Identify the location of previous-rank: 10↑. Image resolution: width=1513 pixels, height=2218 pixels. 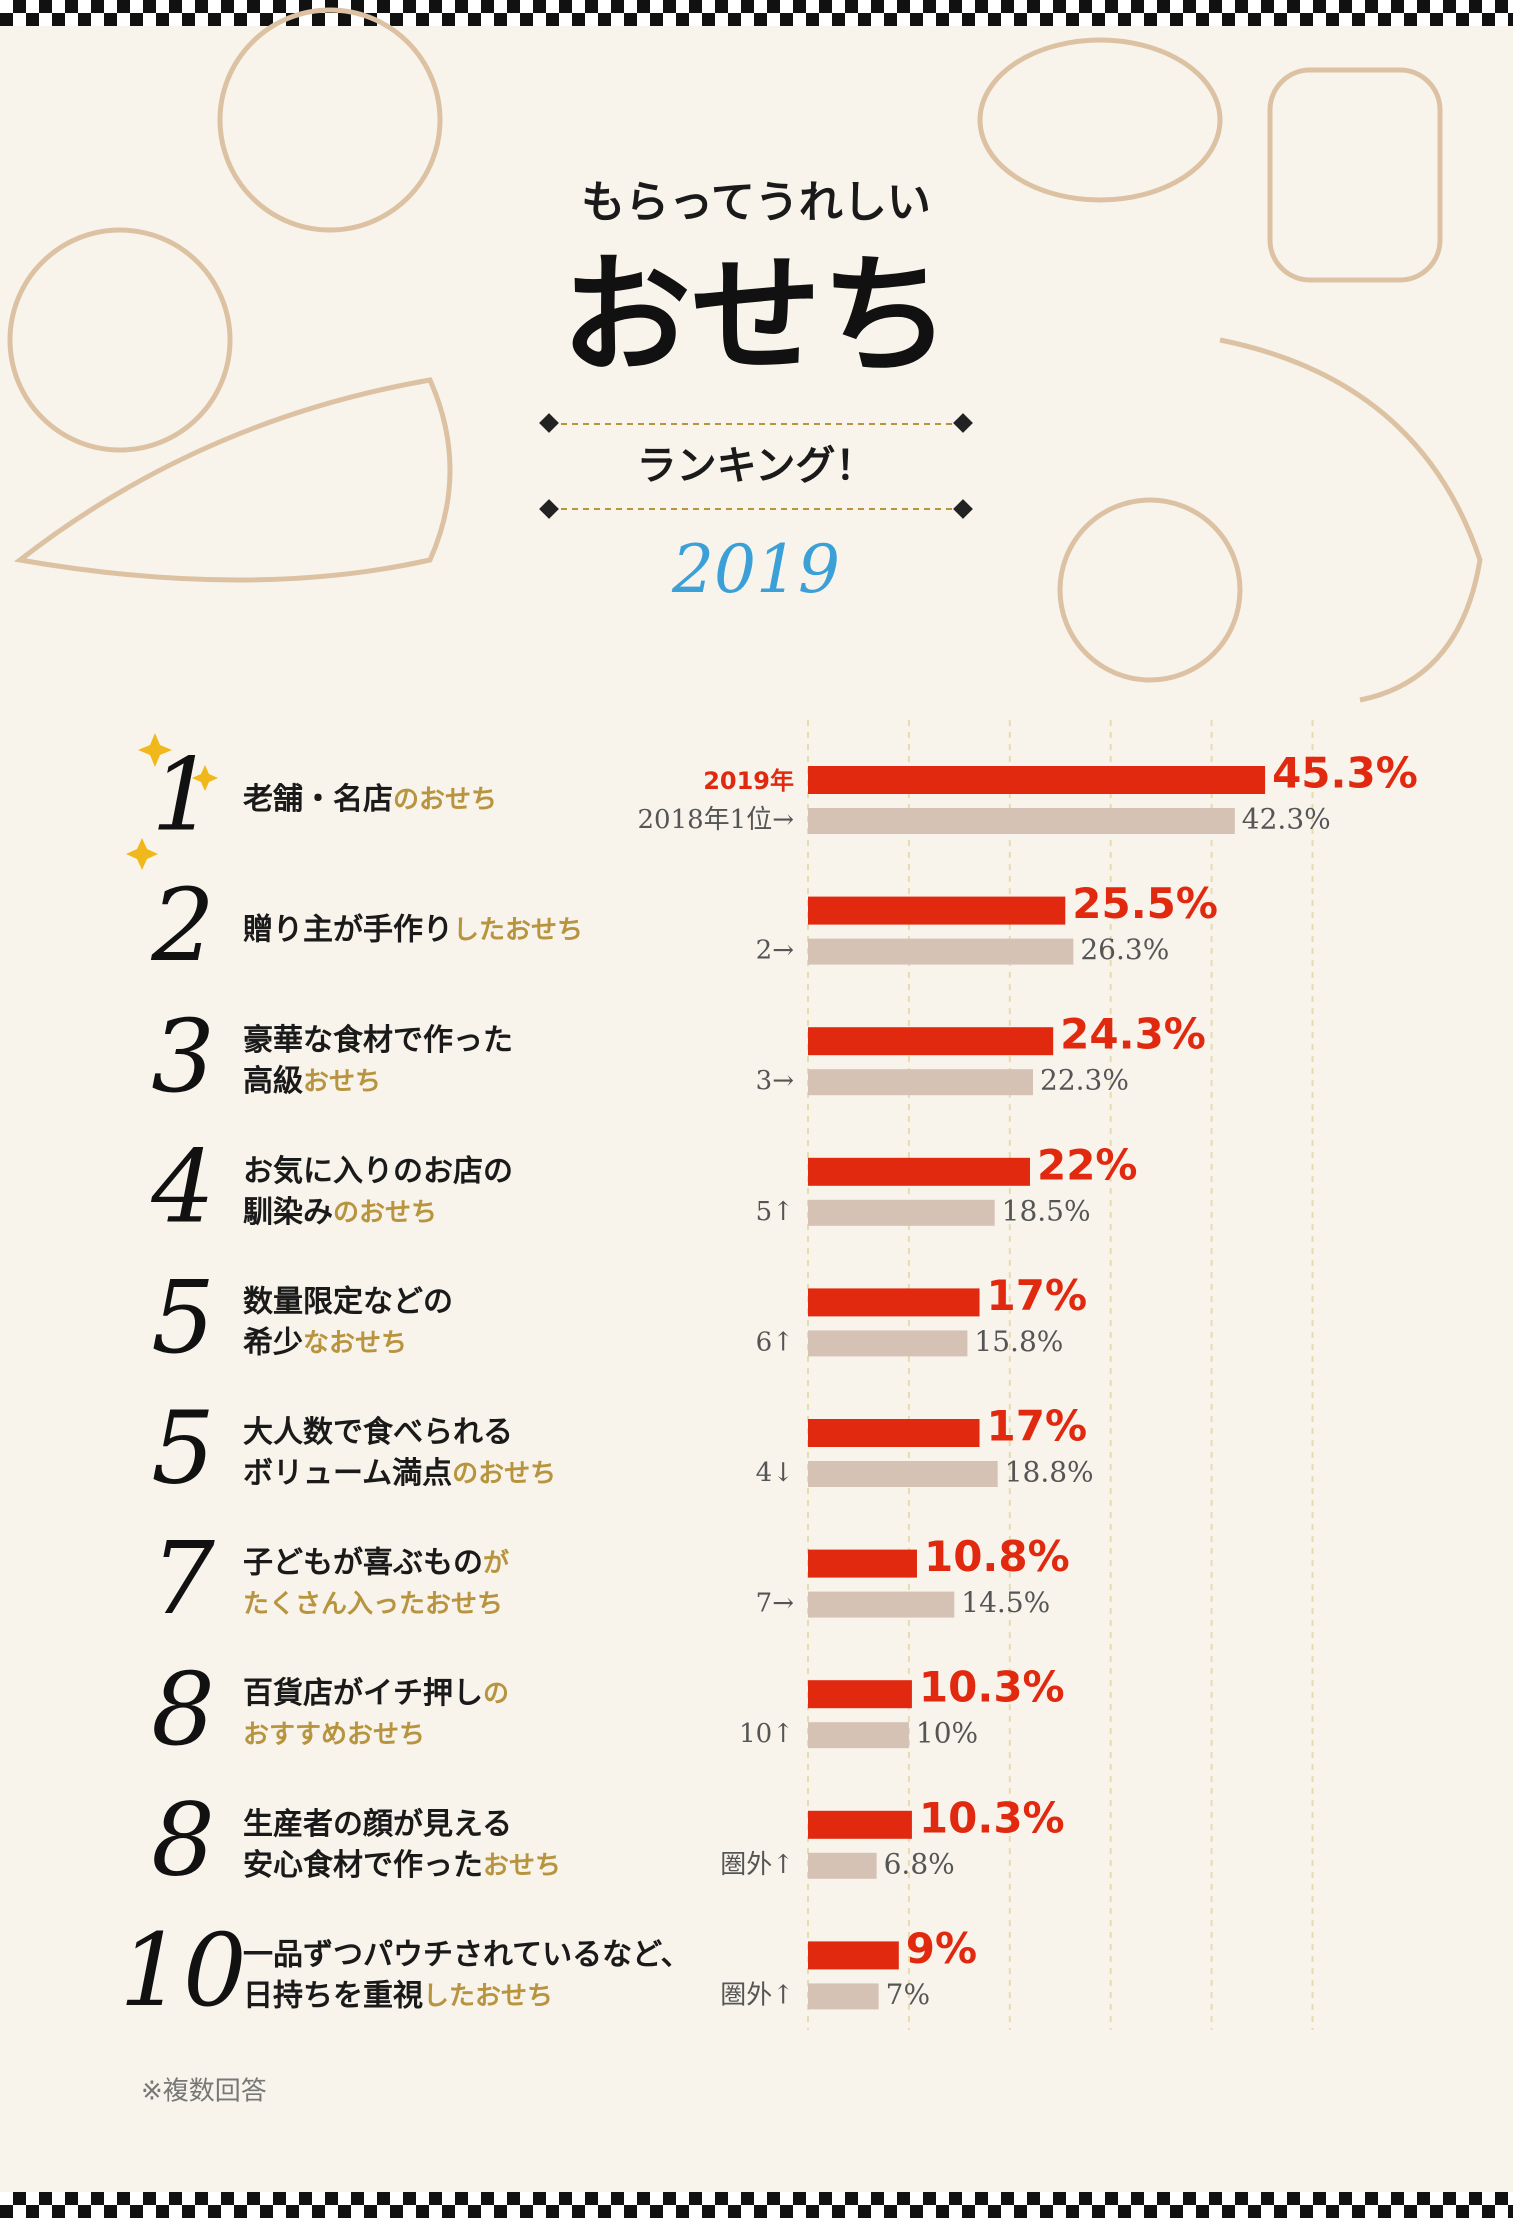
(766, 1734).